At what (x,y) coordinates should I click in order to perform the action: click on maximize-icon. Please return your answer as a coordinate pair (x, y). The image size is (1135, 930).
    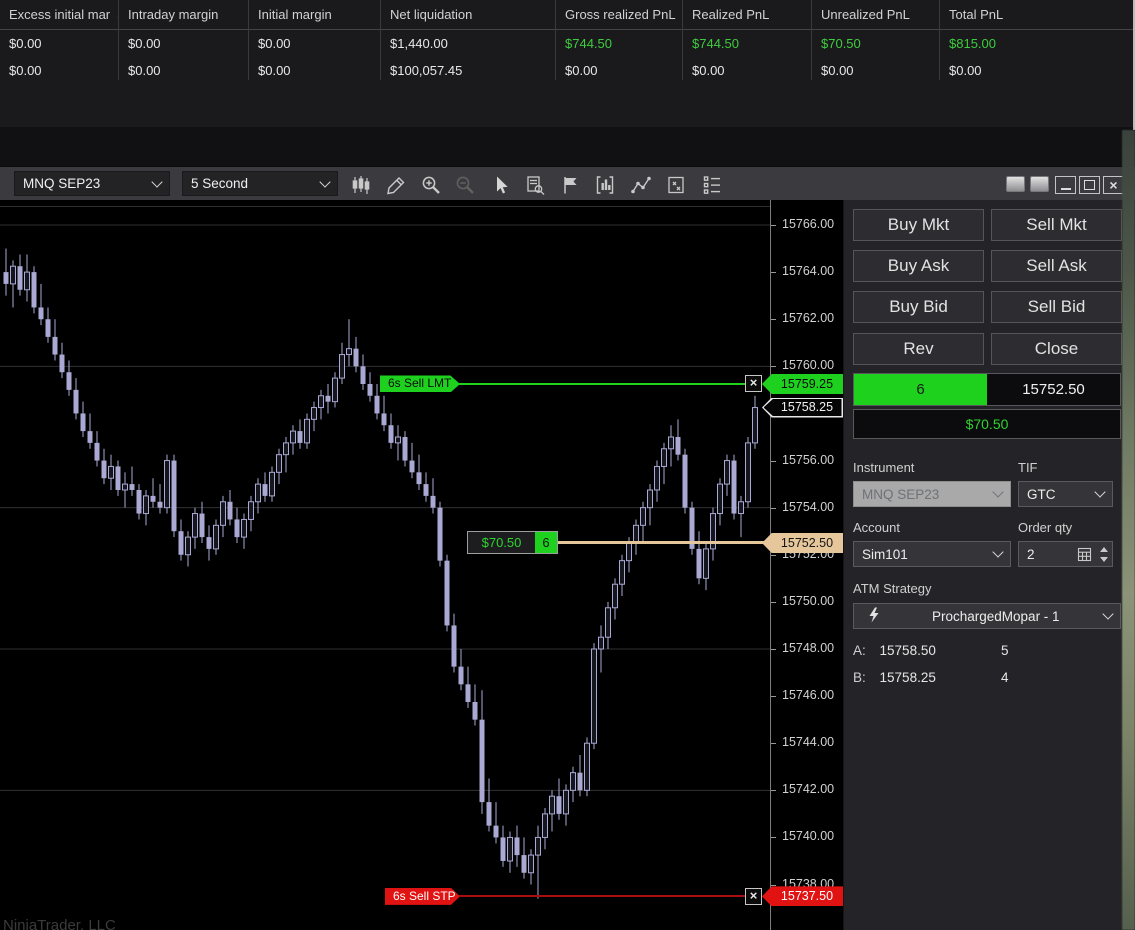
    Looking at the image, I should click on (1089, 185).